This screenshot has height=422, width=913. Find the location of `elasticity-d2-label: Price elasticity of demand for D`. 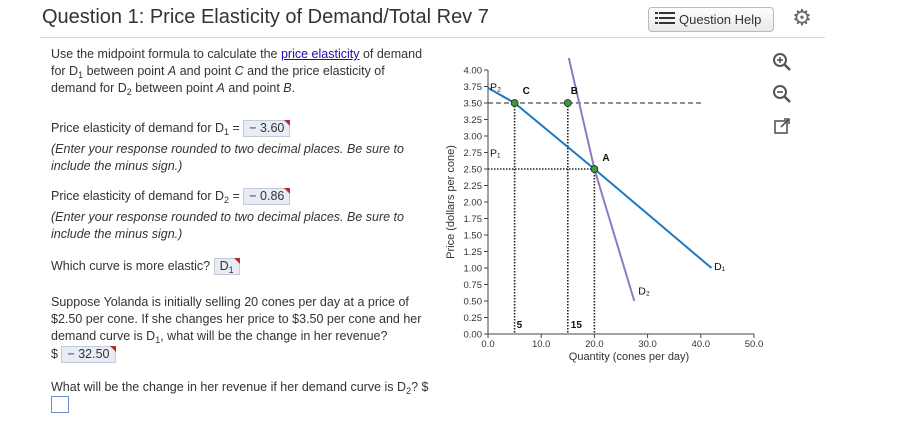

elasticity-d2-label: Price elasticity of demand for D is located at coordinates (137, 196).